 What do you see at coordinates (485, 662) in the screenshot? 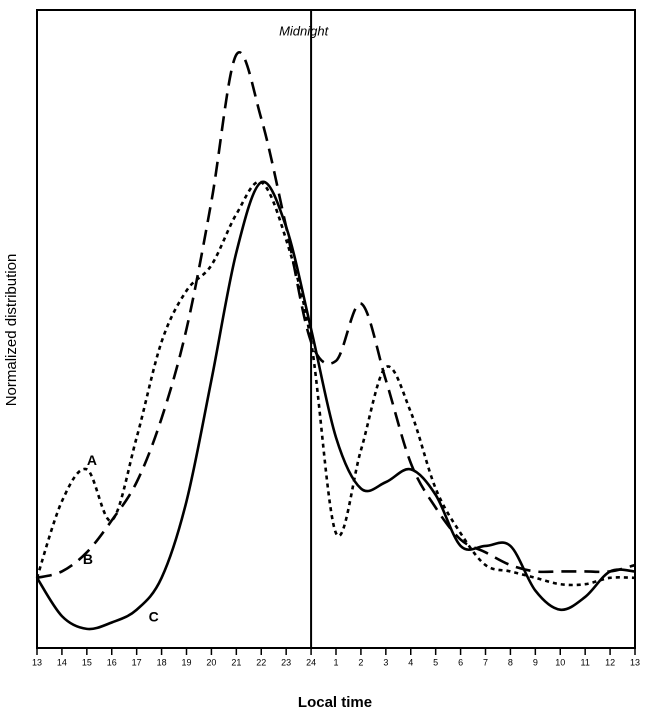
I see `x-tick-label: 7` at bounding box center [485, 662].